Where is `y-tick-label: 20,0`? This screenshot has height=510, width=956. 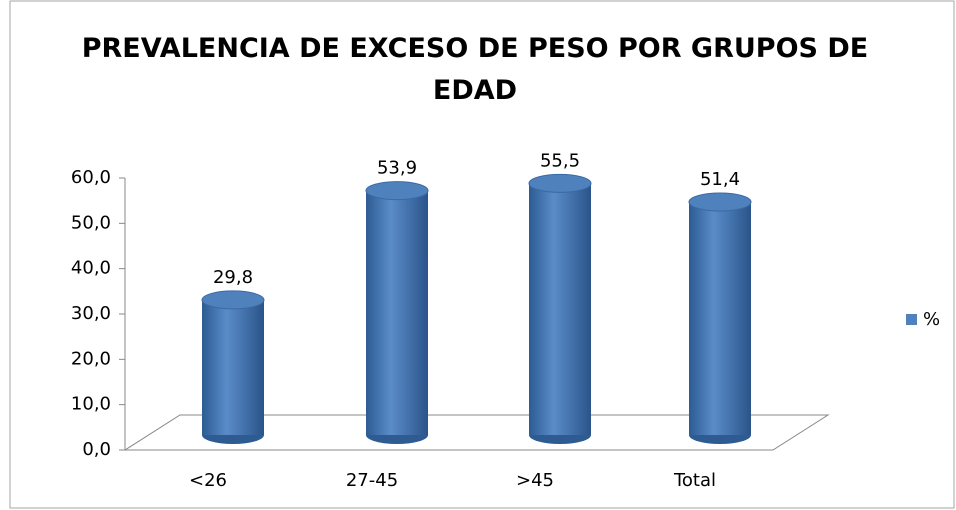
y-tick-label: 20,0 is located at coordinates (91, 358).